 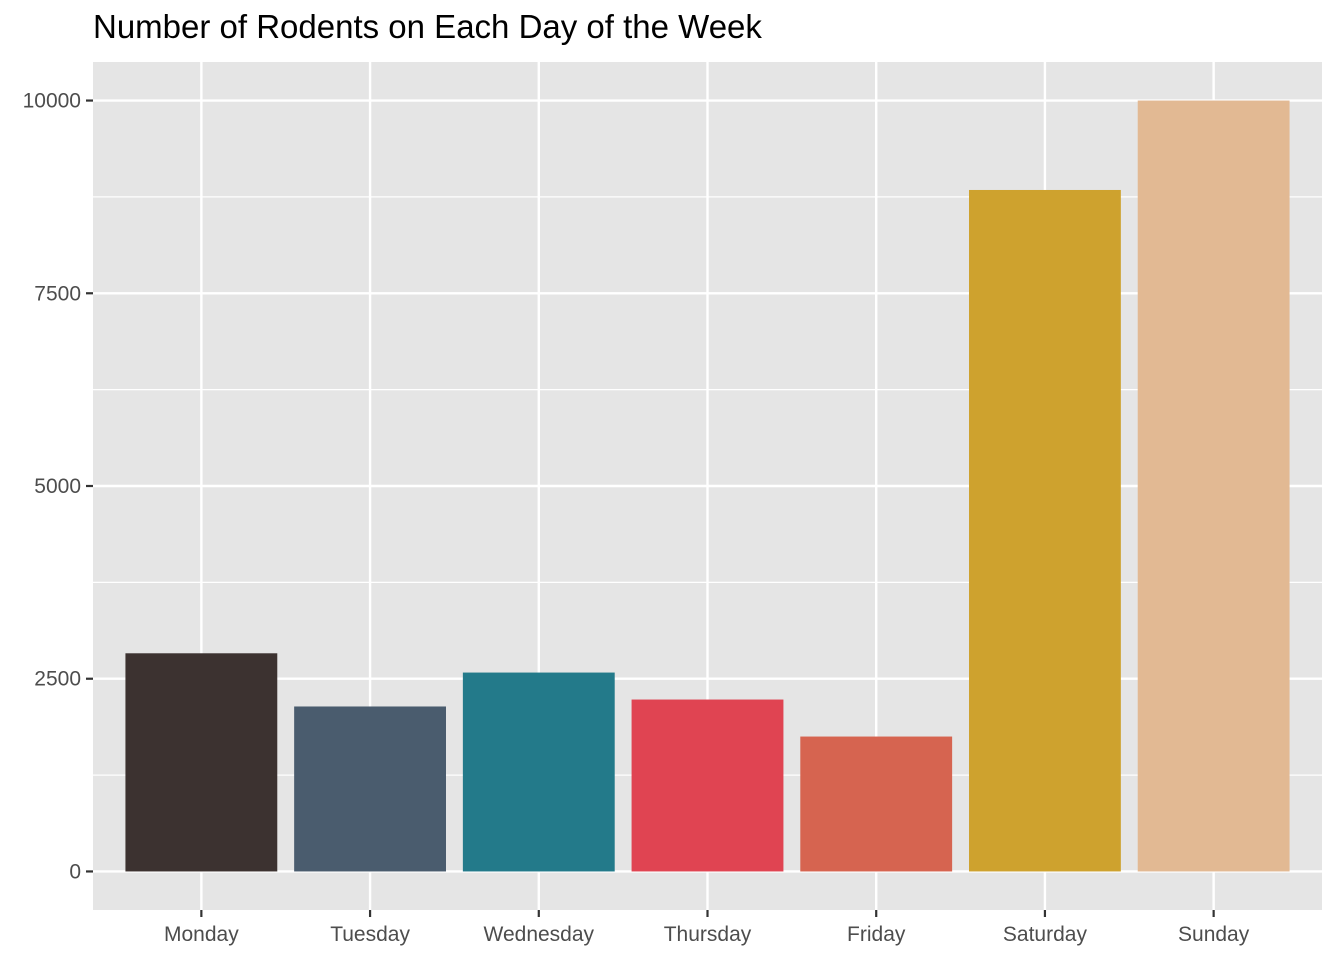 What do you see at coordinates (876, 804) in the screenshot?
I see `bar-friday` at bounding box center [876, 804].